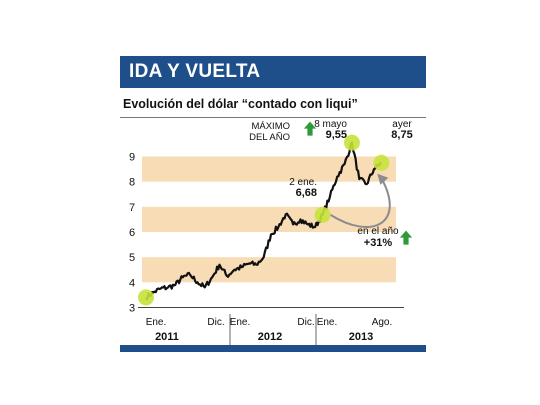 The height and width of the screenshot is (405, 540). I want to click on chart-header-title: IDA Y VUELTA, so click(195, 71).